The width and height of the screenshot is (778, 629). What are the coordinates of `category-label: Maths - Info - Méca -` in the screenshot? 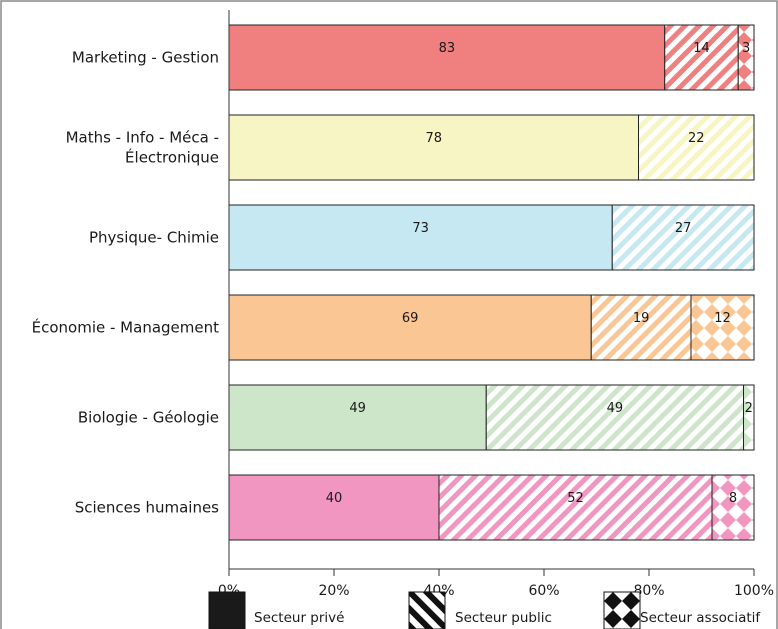 It's located at (142, 138).